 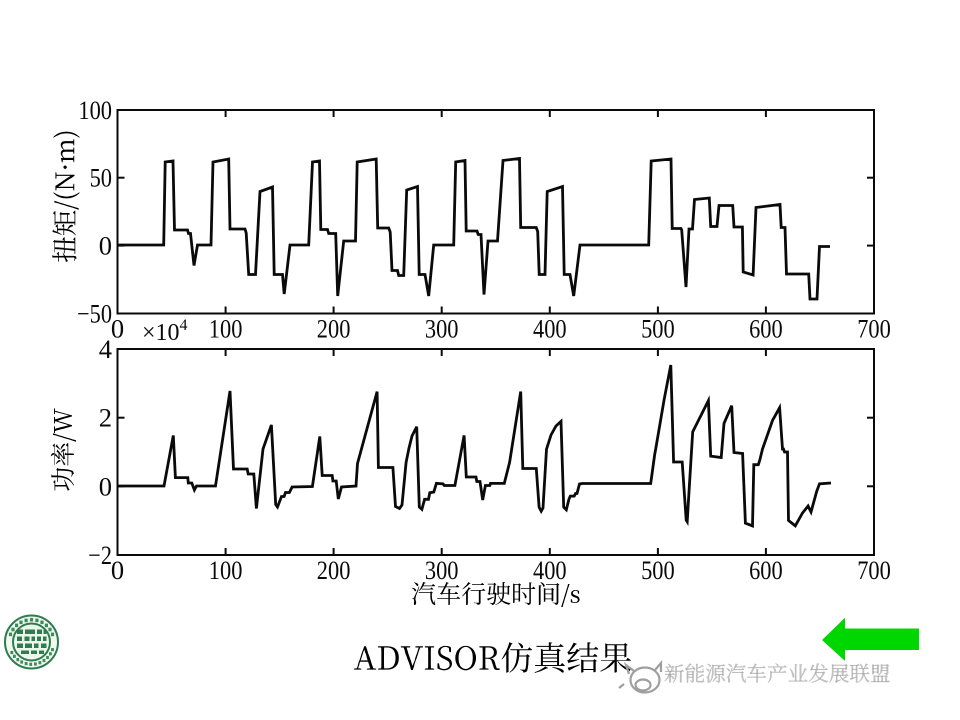 What do you see at coordinates (100, 555) in the screenshot?
I see `svg-text: −2` at bounding box center [100, 555].